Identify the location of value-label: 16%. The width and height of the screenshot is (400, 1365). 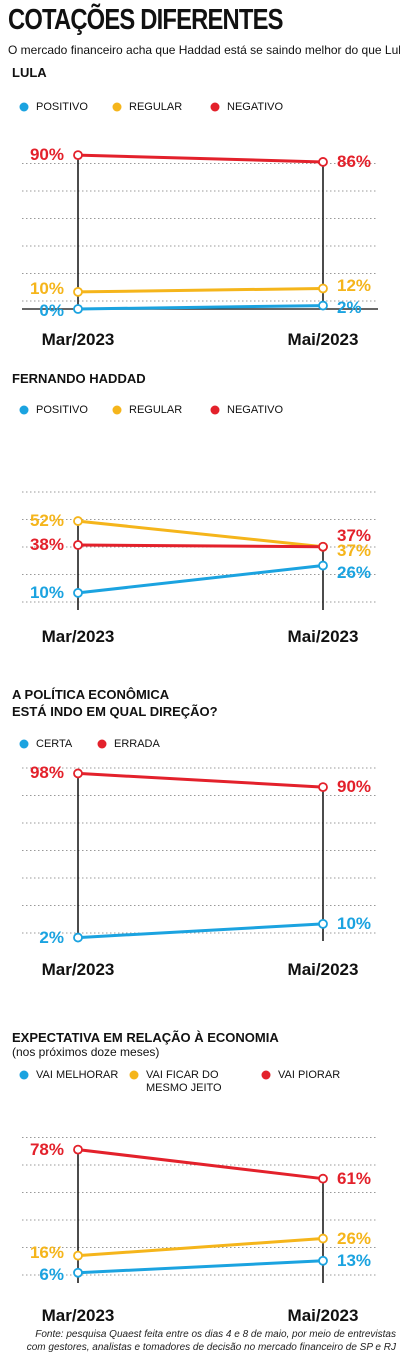
(46, 1253).